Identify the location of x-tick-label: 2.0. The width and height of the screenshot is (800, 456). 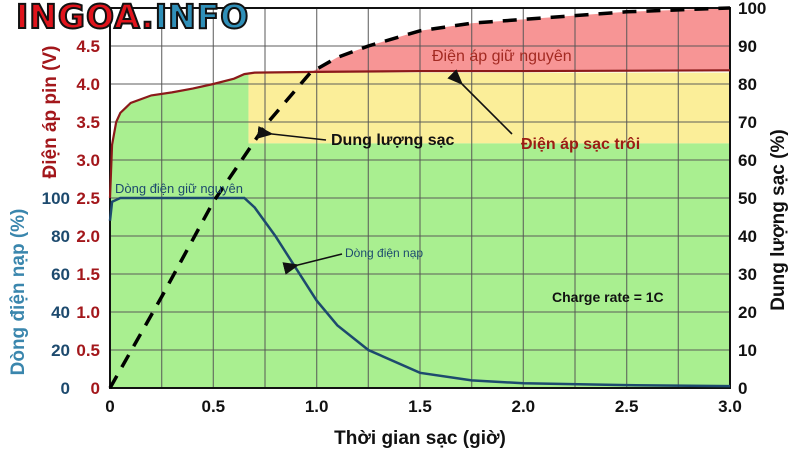
(524, 406).